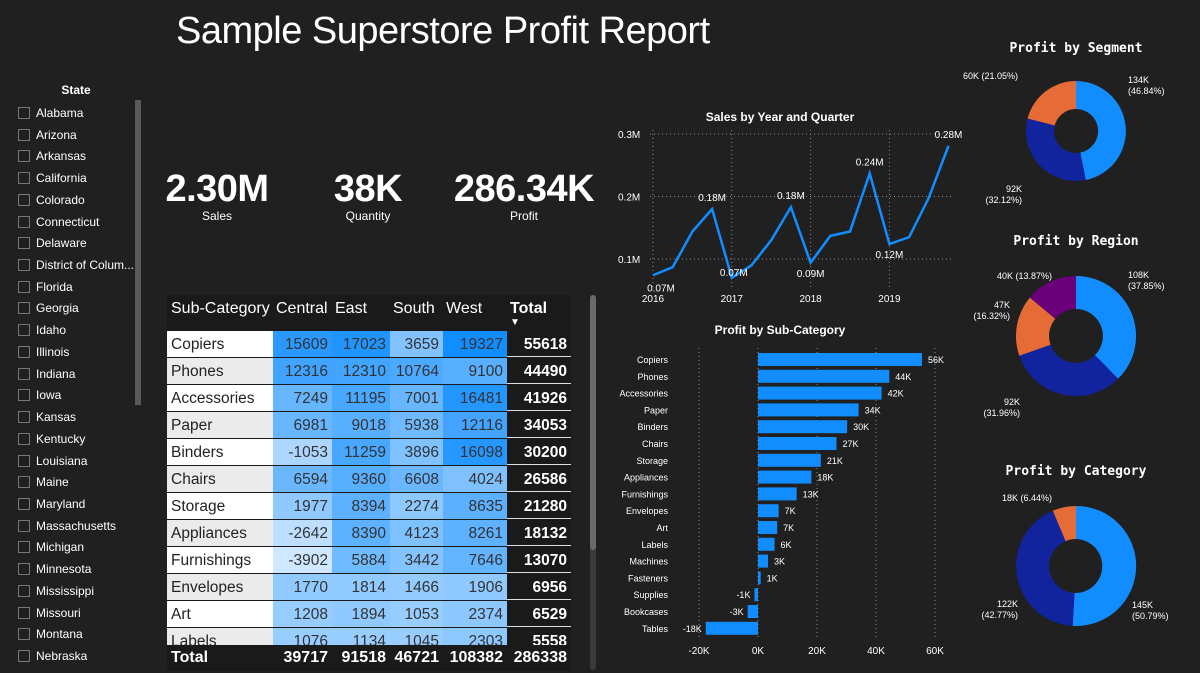 The width and height of the screenshot is (1200, 673). What do you see at coordinates (443, 31) in the screenshot?
I see `report-title: Sample Superstore Profit Report` at bounding box center [443, 31].